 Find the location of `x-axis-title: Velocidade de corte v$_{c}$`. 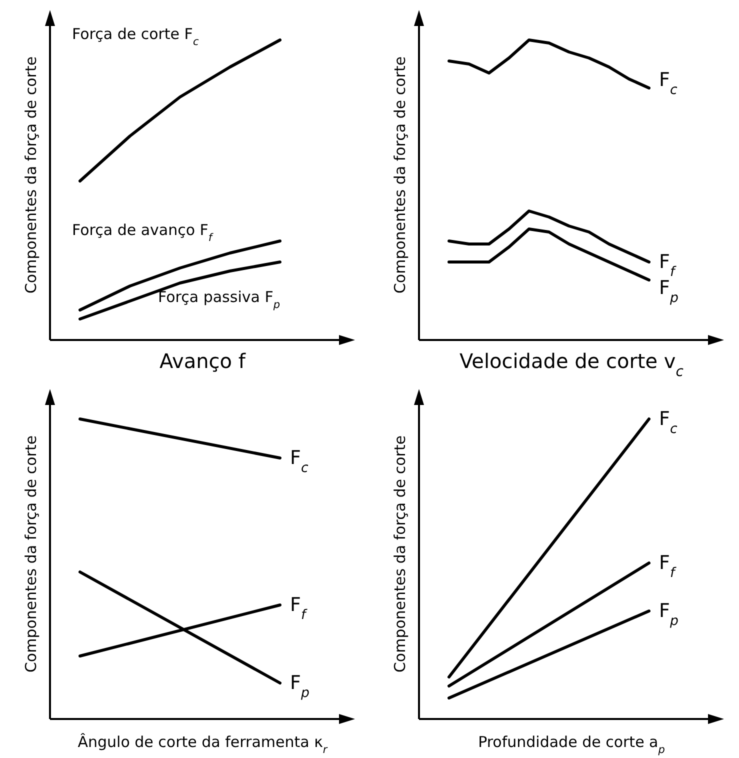

x-axis-title: Velocidade de corte v$_{c}$ is located at coordinates (572, 364).